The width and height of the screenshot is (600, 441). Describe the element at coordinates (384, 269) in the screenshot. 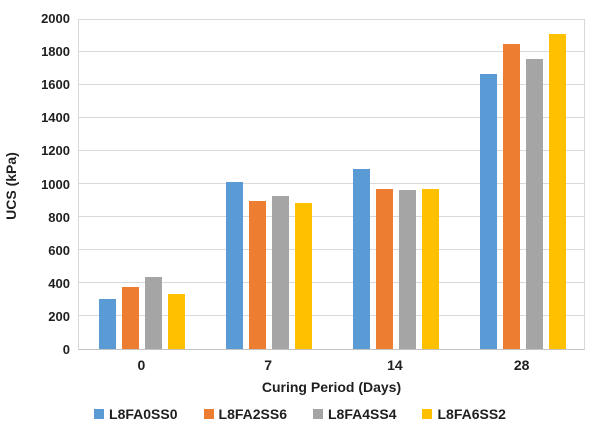

I see `bar-L8FA2SS6-day14` at that location.